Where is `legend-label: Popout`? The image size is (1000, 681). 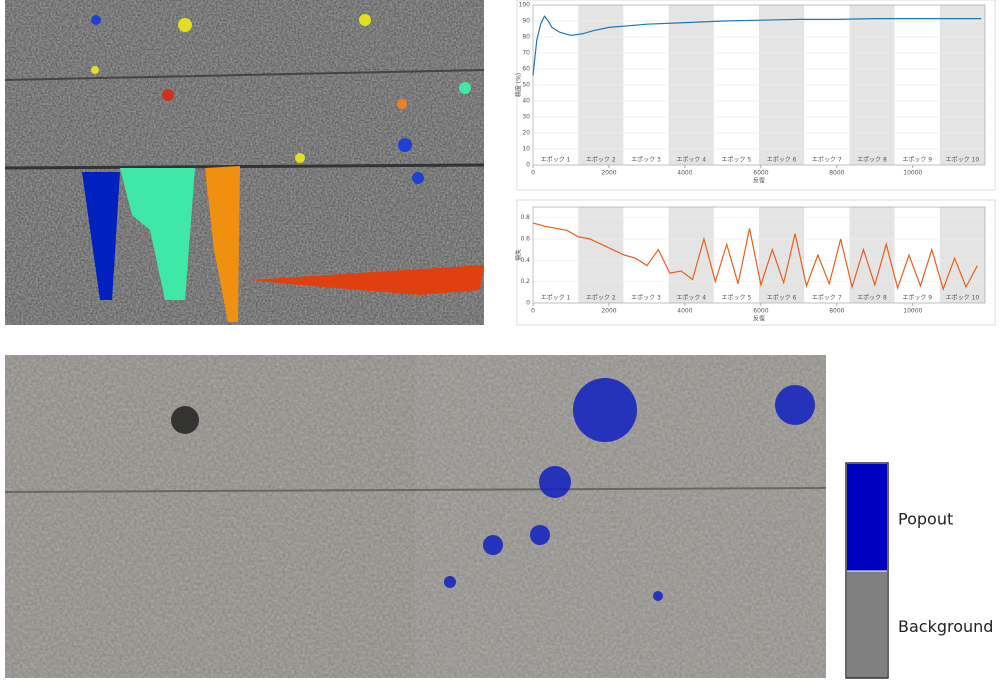 legend-label: Popout is located at coordinates (925, 519).